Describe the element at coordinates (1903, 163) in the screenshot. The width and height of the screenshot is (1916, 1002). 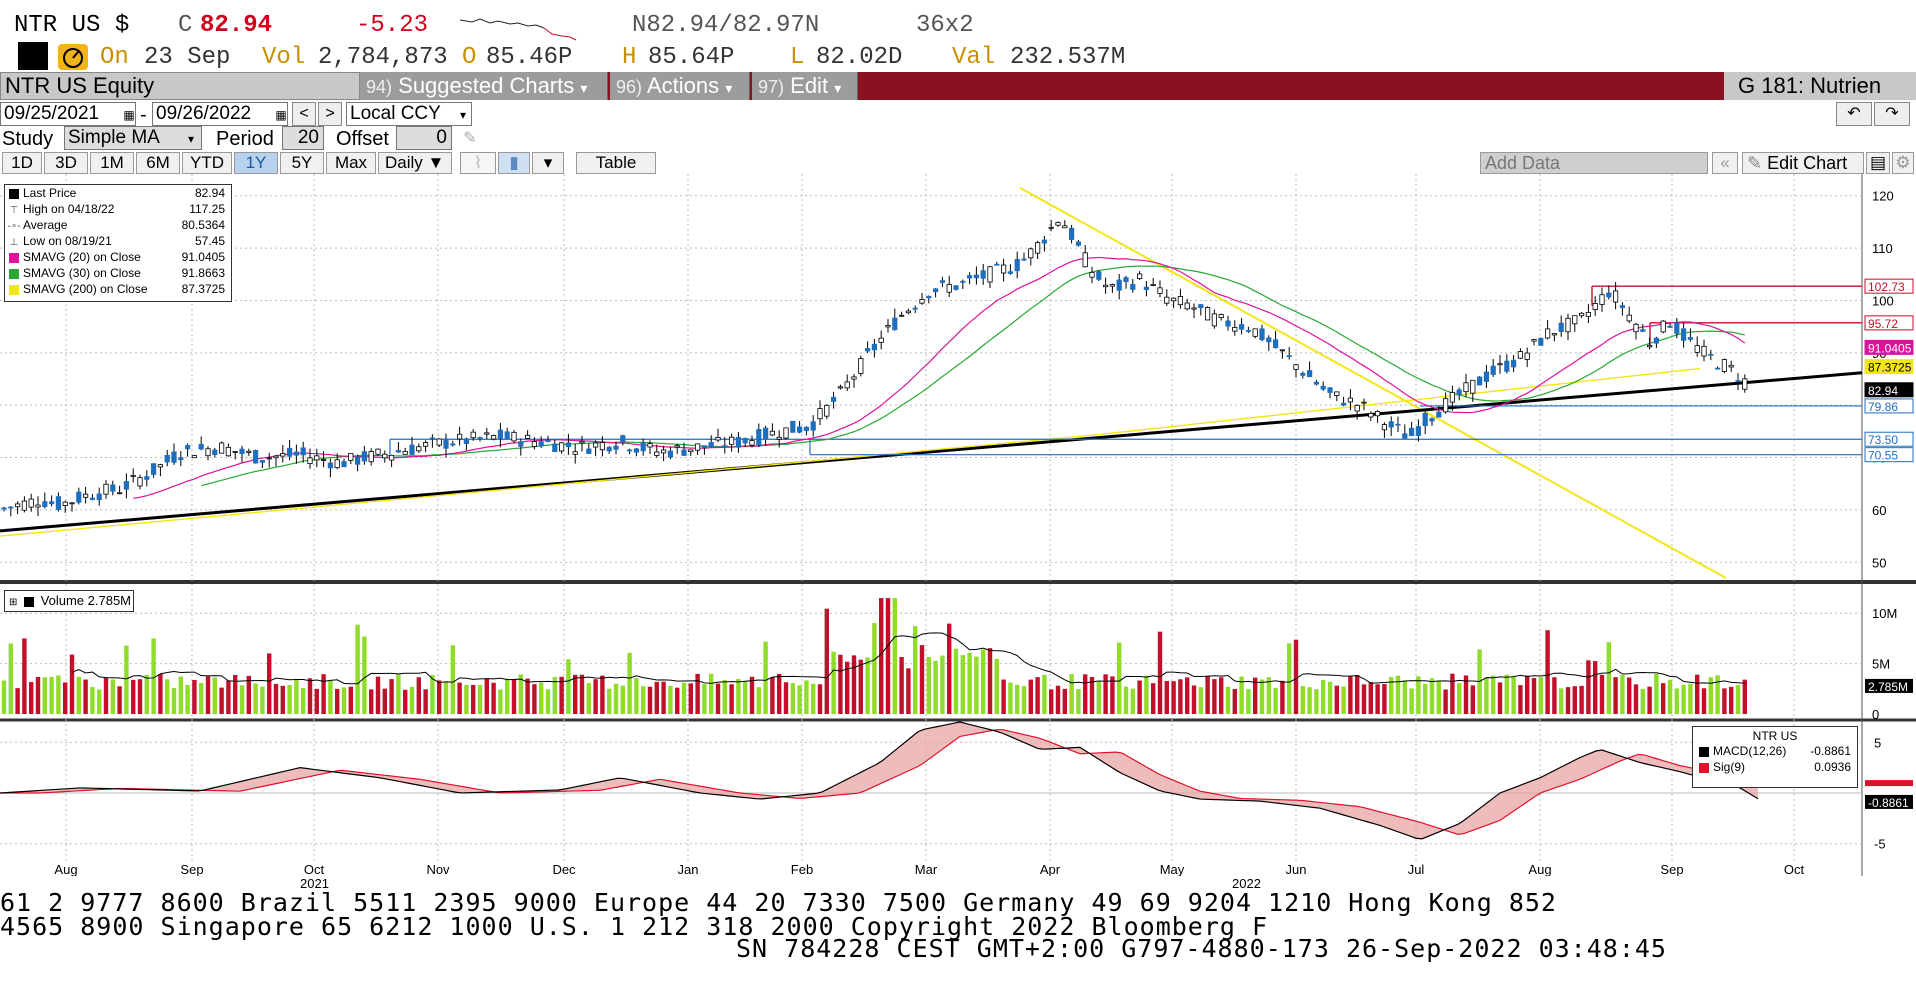
I see `gear-icon: ⚙` at that location.